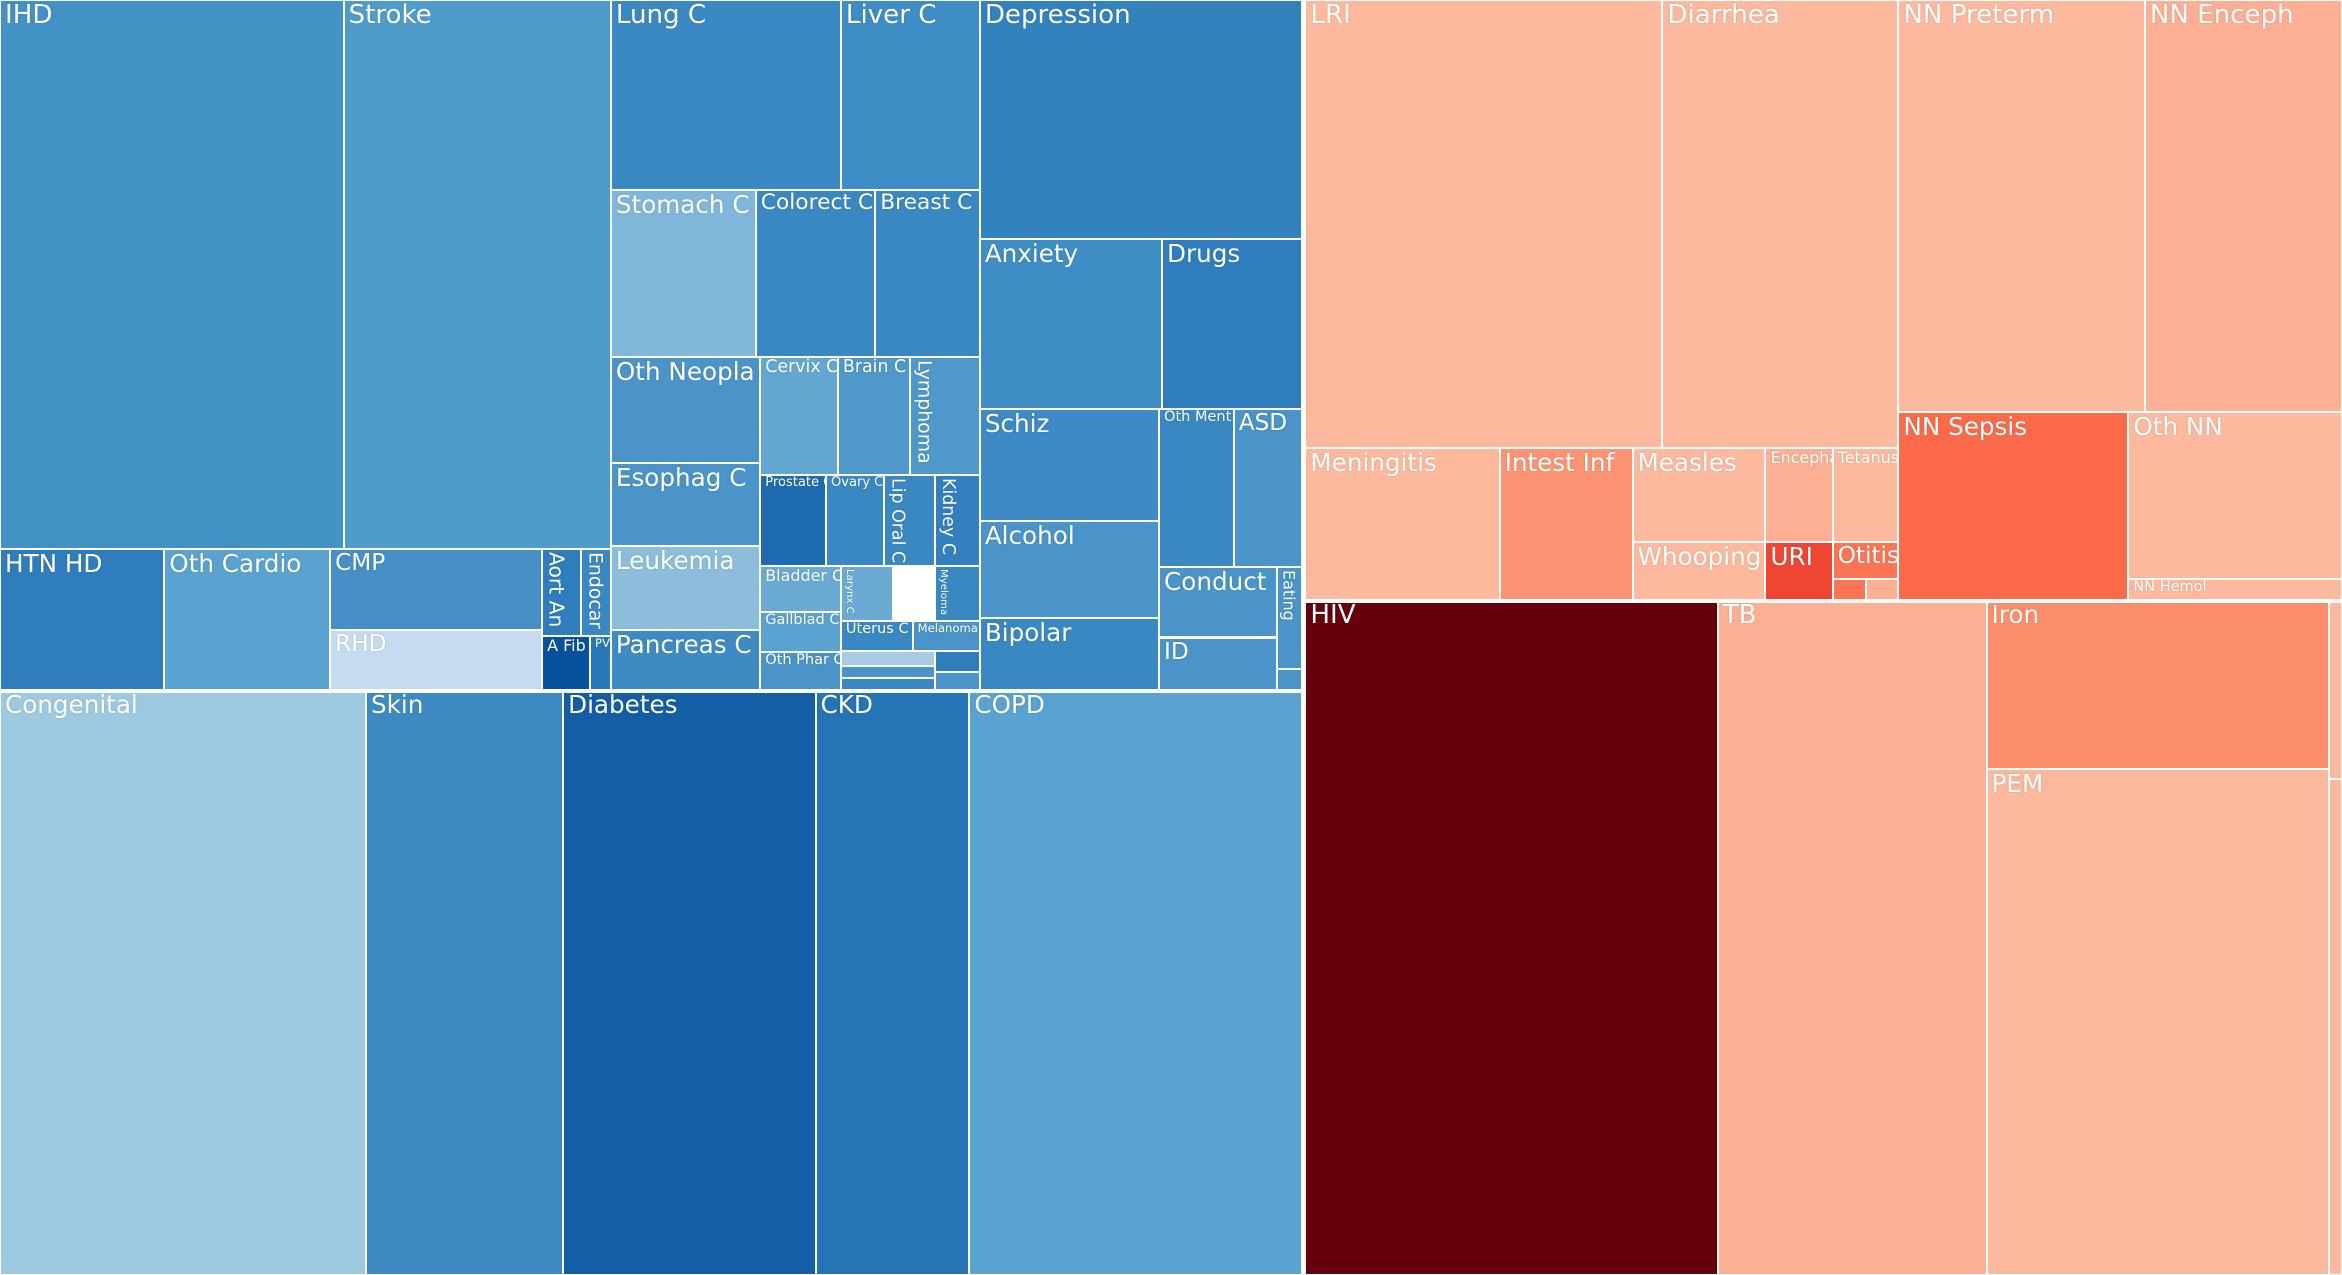 This screenshot has height=1275, width=2342. What do you see at coordinates (1071, 324) in the screenshot?
I see `treemap-cell-anxiety: Anxiety` at bounding box center [1071, 324].